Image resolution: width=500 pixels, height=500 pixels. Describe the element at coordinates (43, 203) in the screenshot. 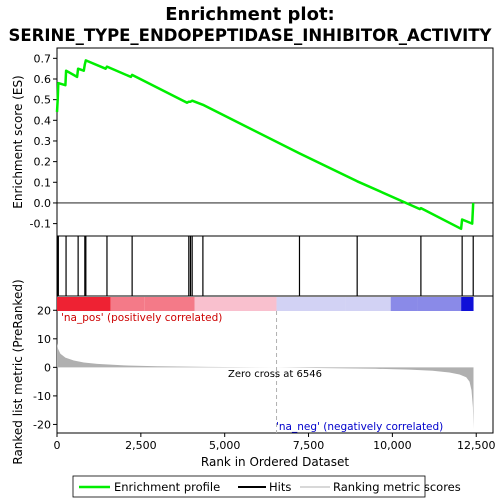

I see `es-y-tick-label: 0.0` at that location.